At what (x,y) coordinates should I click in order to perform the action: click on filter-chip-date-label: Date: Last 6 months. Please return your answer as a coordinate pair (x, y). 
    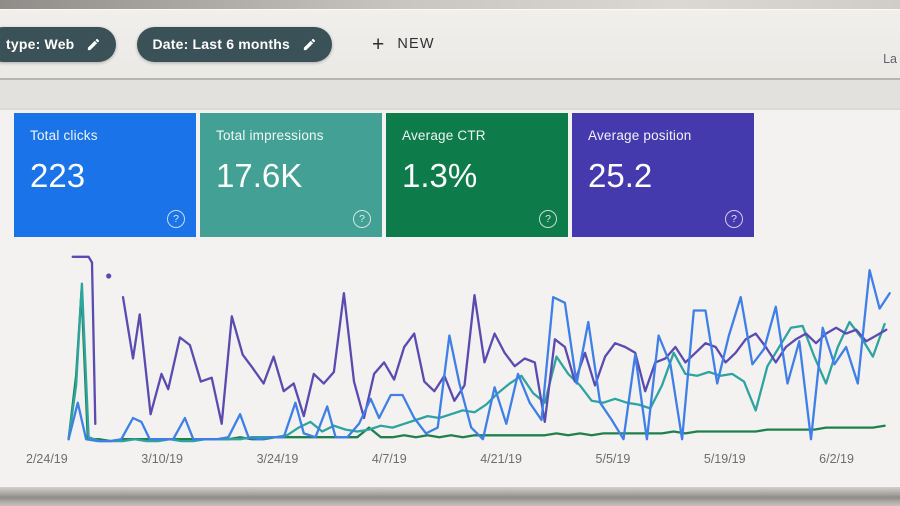
    Looking at the image, I should click on (221, 44).